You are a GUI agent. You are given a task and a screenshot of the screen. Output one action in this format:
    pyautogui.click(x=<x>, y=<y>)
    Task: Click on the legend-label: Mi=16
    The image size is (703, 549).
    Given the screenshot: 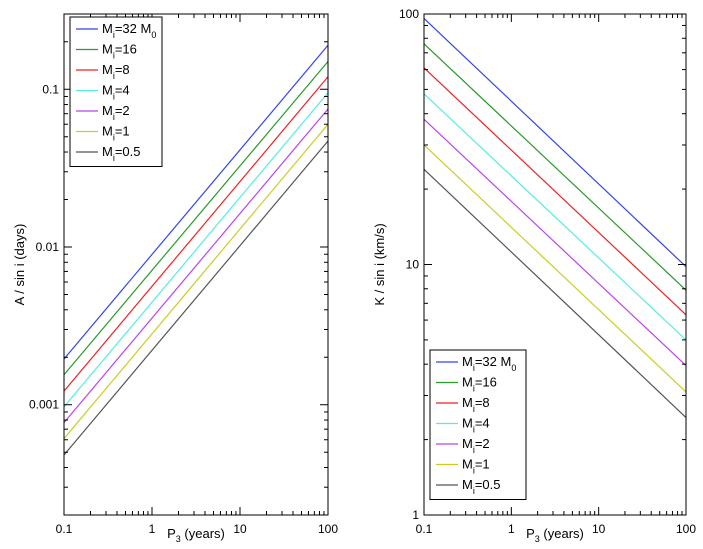 What is the action you would take?
    pyautogui.click(x=479, y=384)
    